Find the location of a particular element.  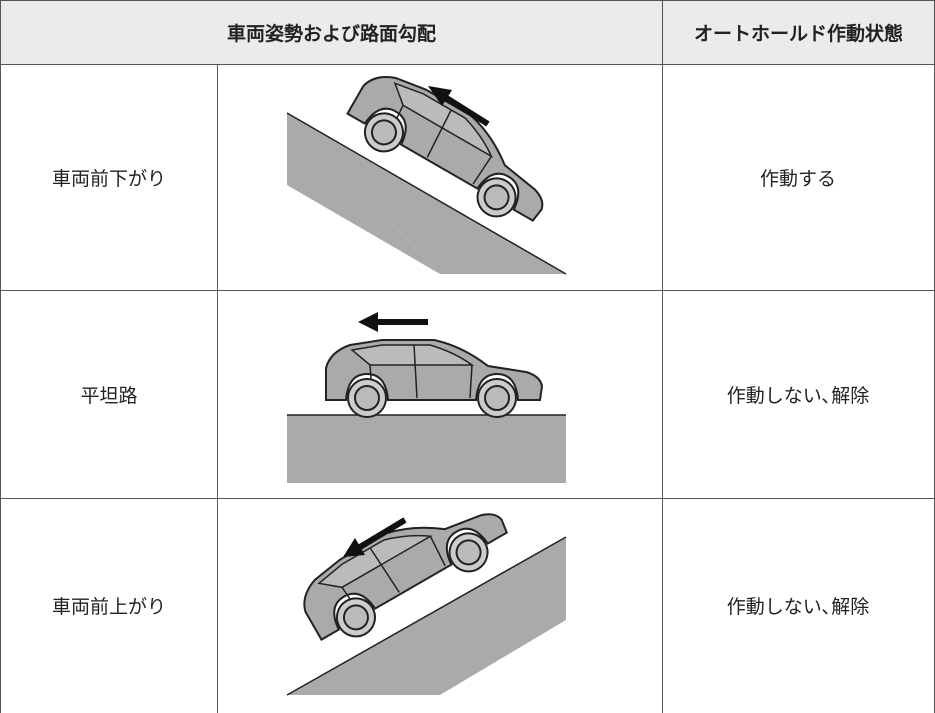

road is located at coordinates (426, 449).